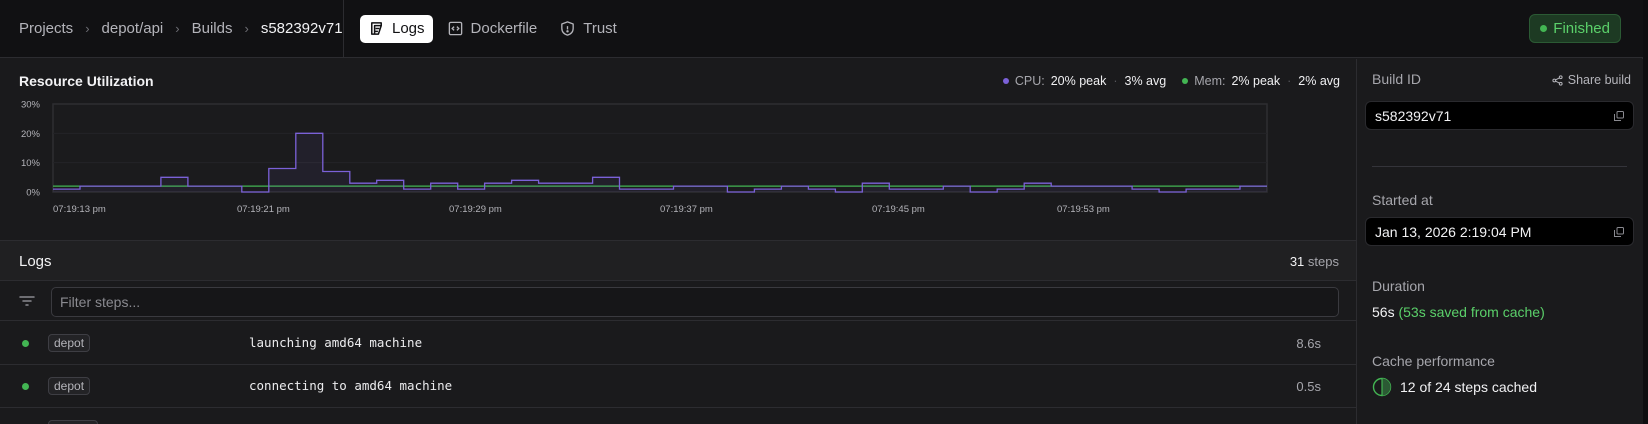  I want to click on legend-cpu-avg: 3% avg, so click(1145, 81).